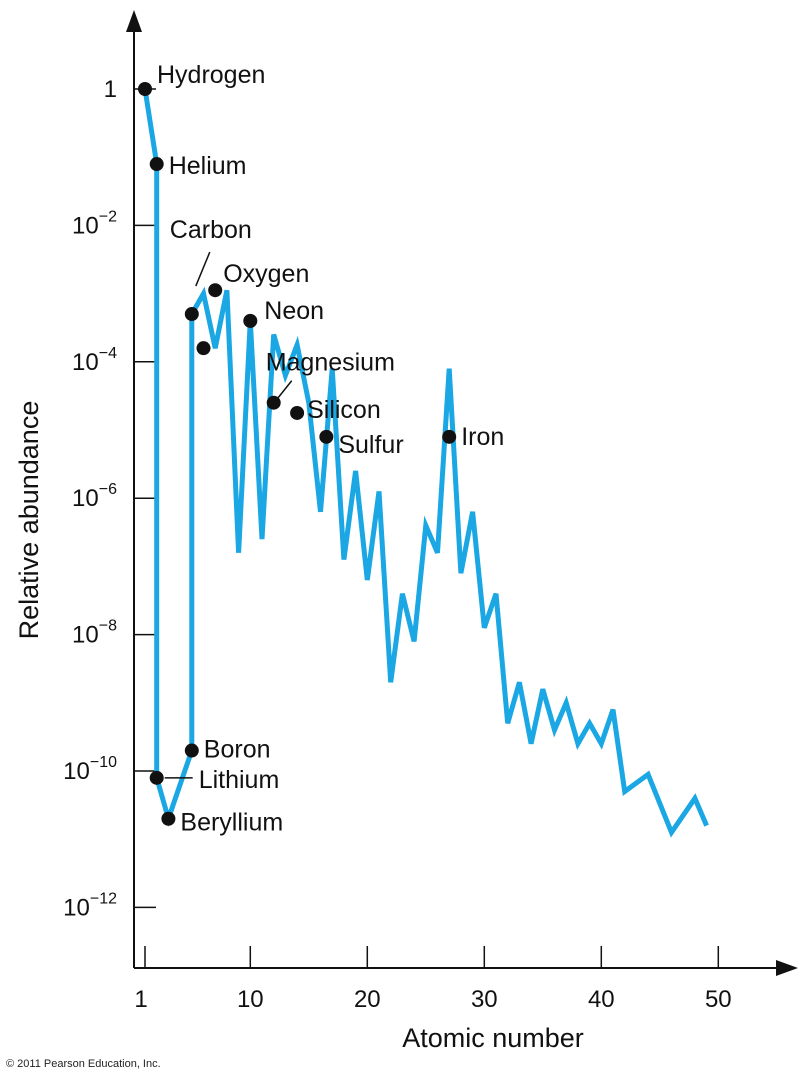 Image resolution: width=806 pixels, height=1085 pixels. Describe the element at coordinates (83, 1064) in the screenshot. I see `copyright-notice: © 2011 Pearson Education, Inc.` at that location.